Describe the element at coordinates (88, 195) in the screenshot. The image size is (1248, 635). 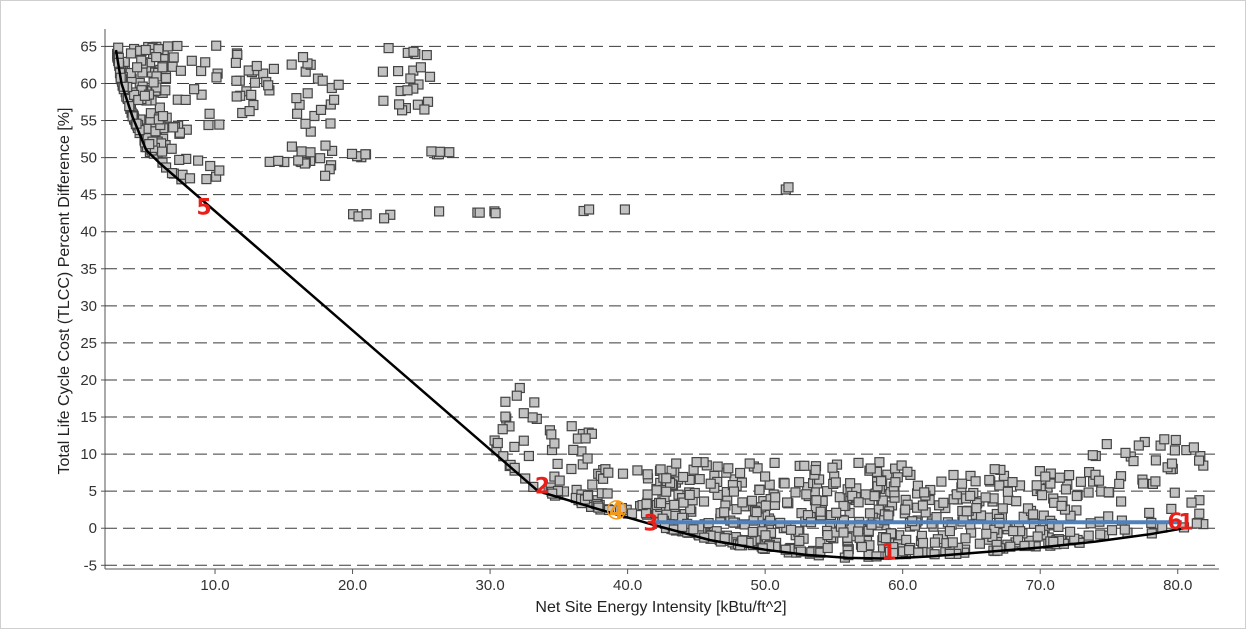
I see `y-tick-label: 45` at that location.